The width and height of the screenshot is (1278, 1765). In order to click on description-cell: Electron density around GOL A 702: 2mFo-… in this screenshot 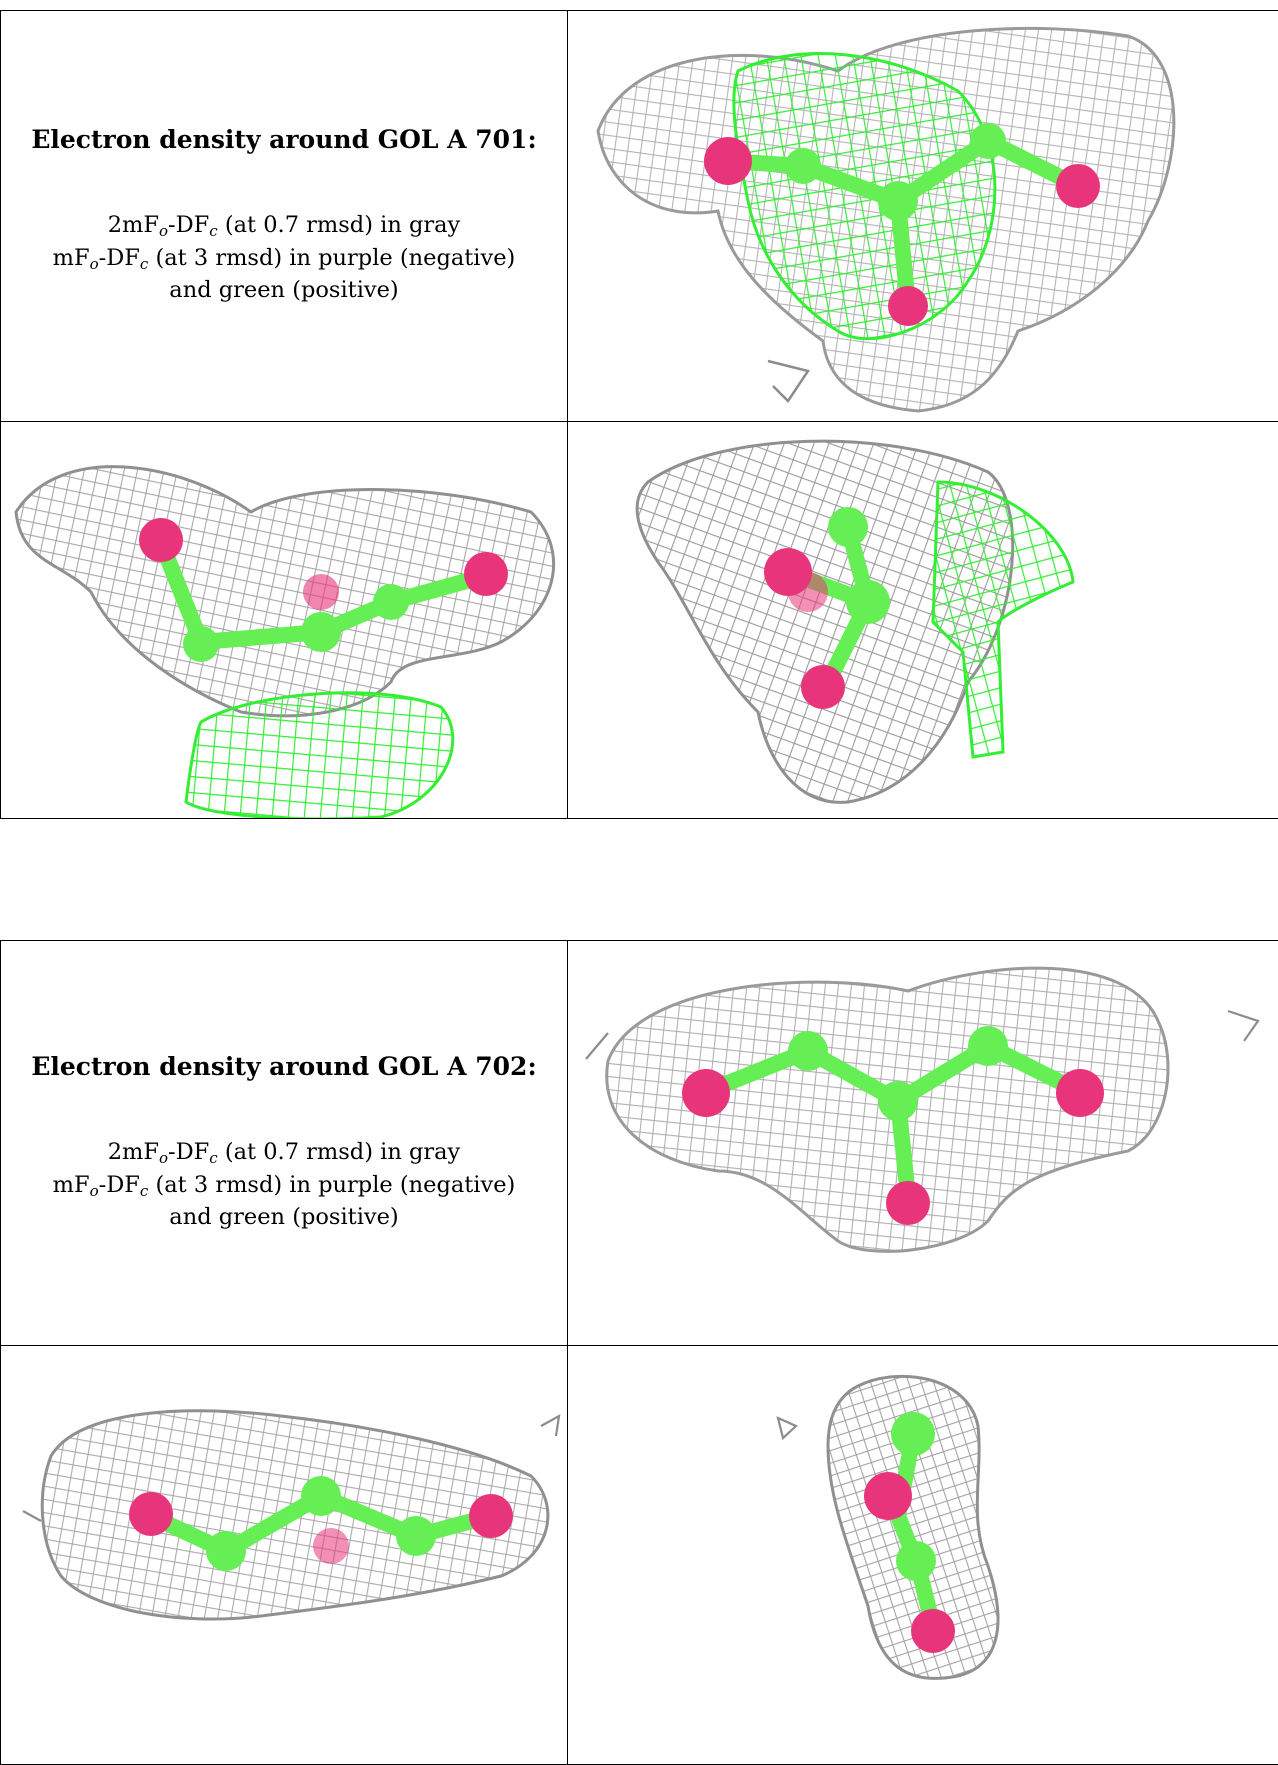, I will do `click(284, 1143)`.